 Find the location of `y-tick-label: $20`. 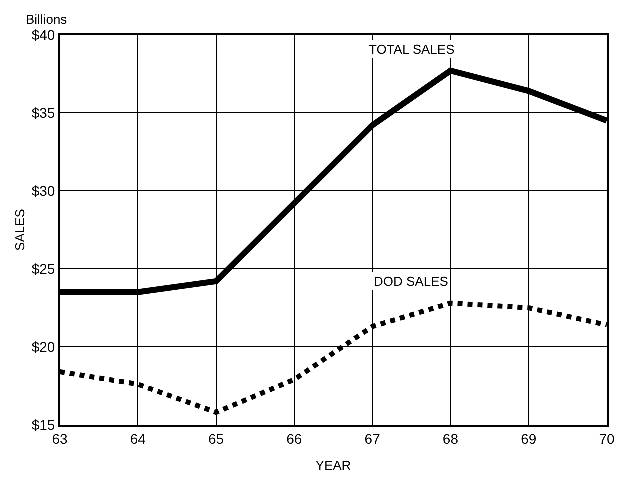

y-tick-label: $20 is located at coordinates (44, 346).